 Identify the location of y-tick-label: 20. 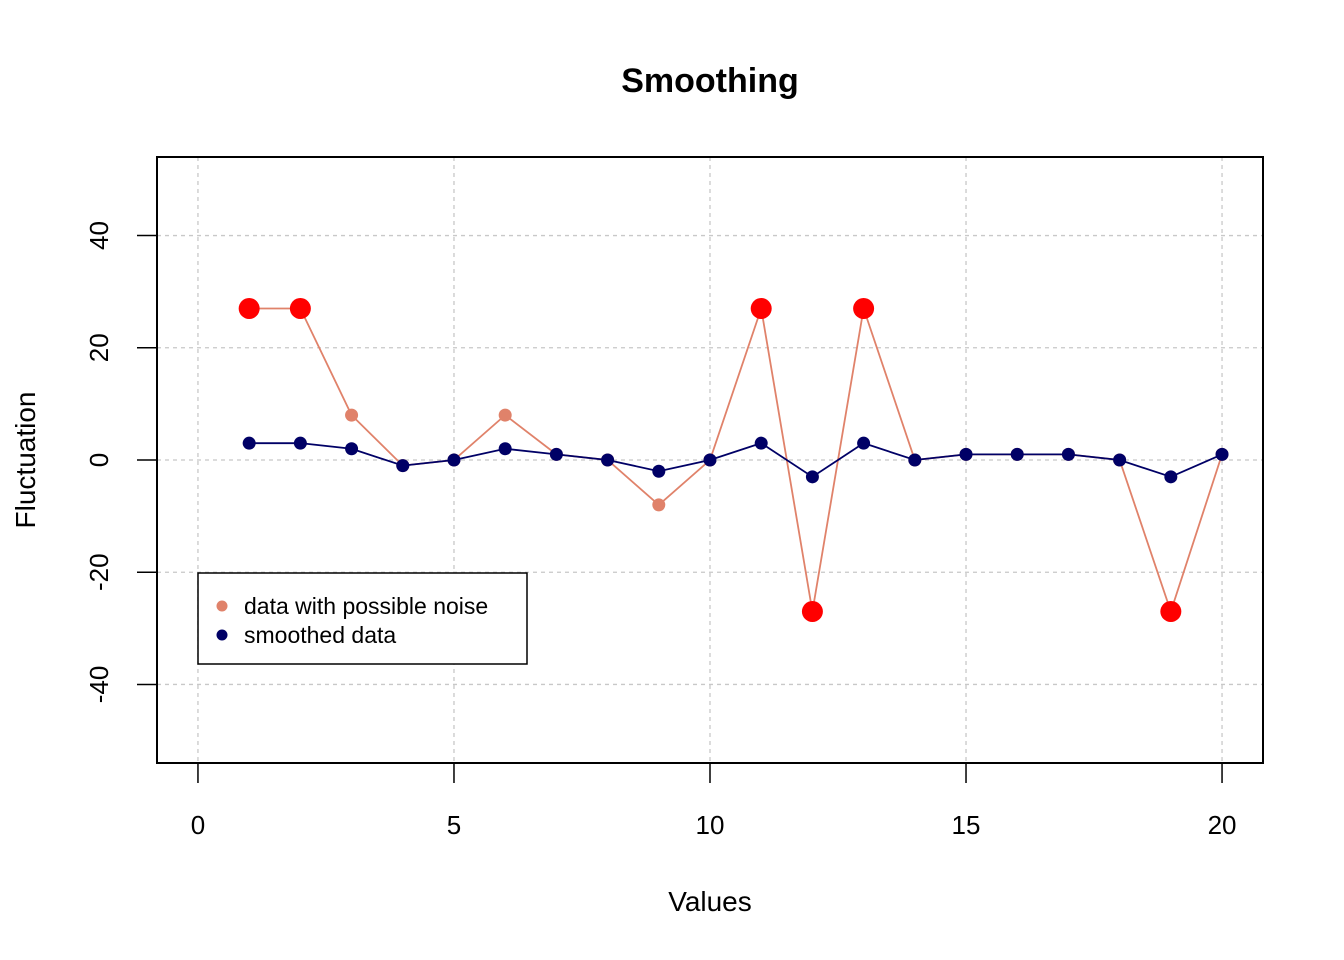
(99, 347).